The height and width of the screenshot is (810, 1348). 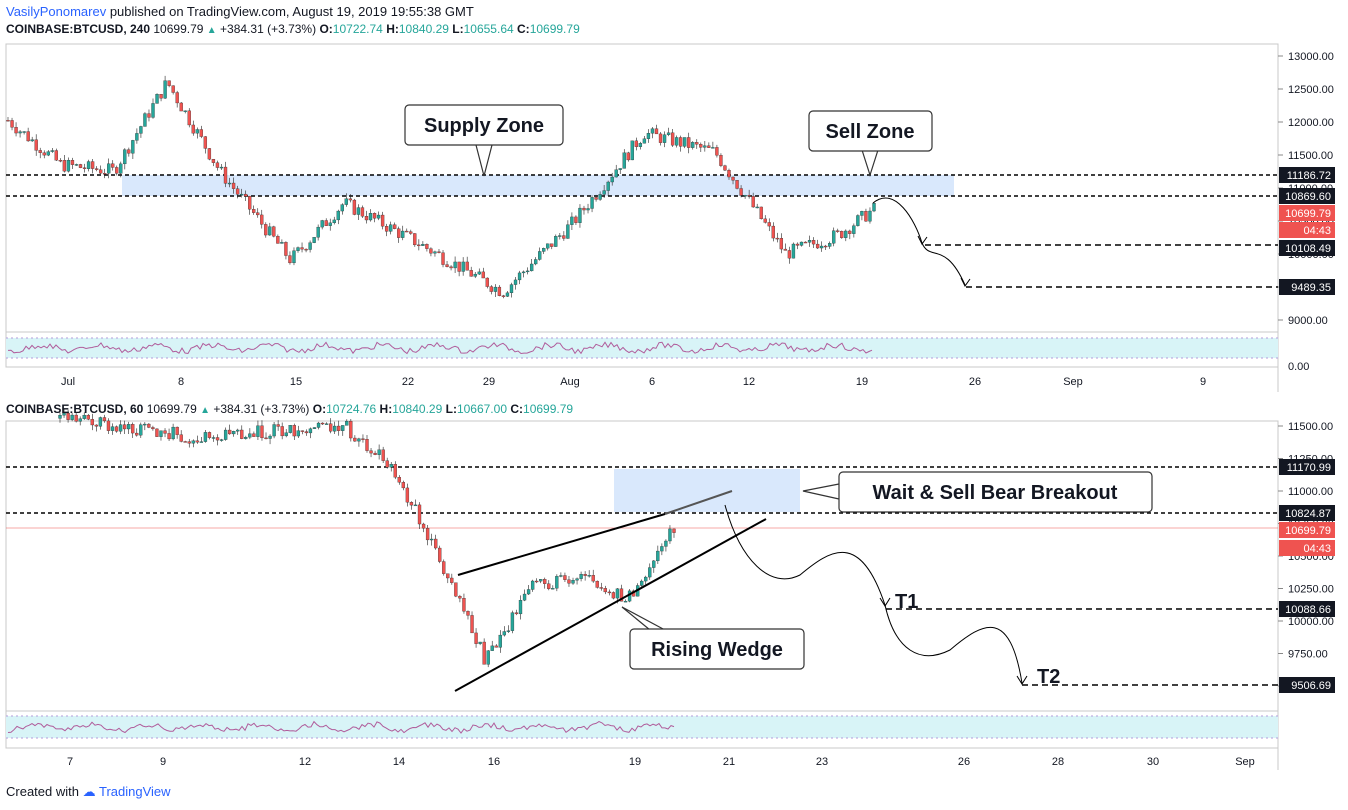 I want to click on pane2-low: 10667.00, so click(x=481, y=409).